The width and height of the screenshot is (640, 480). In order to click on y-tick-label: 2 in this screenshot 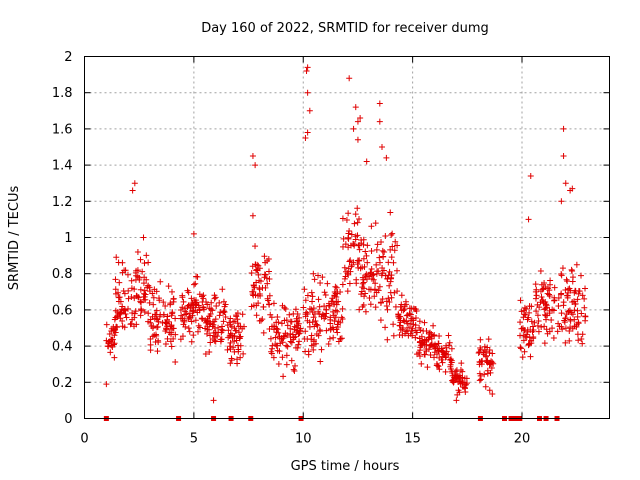, I will do `click(68, 57)`.